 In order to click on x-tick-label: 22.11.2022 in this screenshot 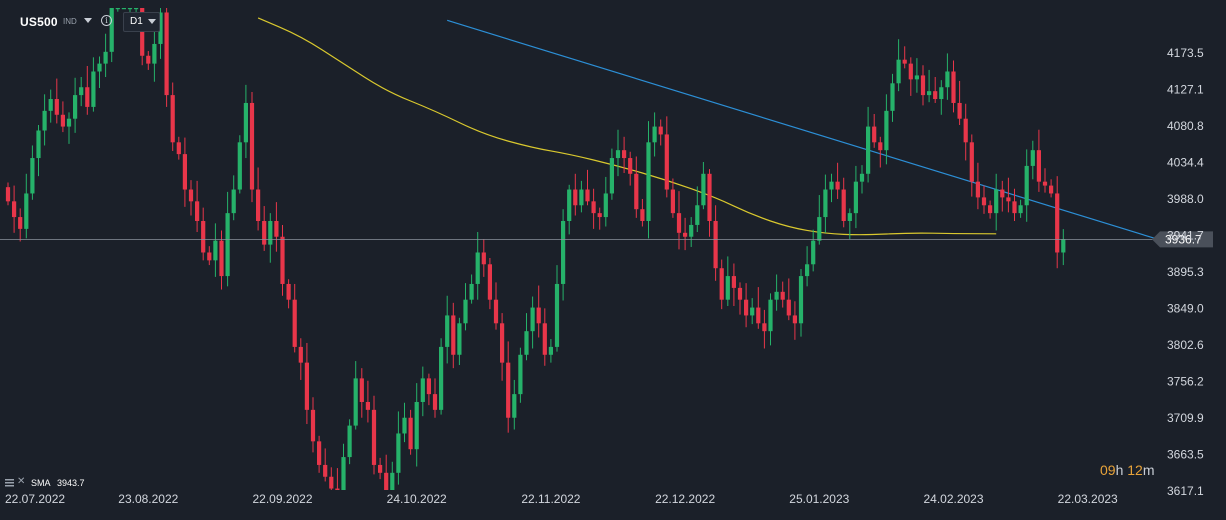, I will do `click(550, 499)`.